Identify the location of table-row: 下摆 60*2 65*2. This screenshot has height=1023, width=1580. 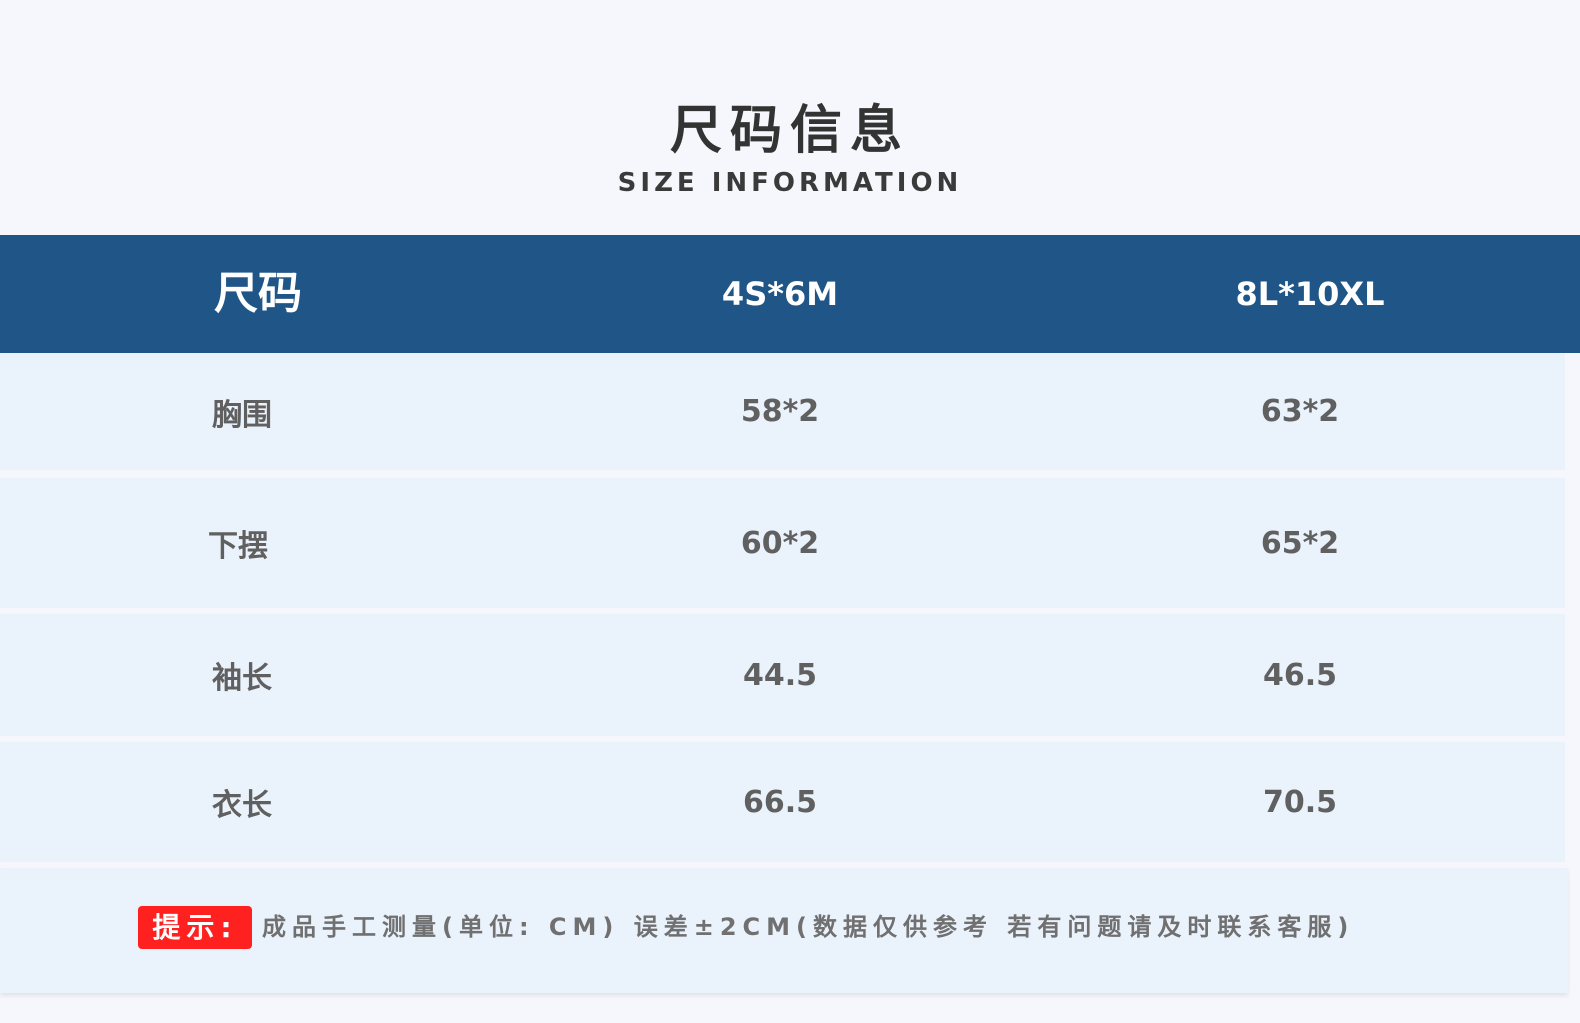
(782, 543).